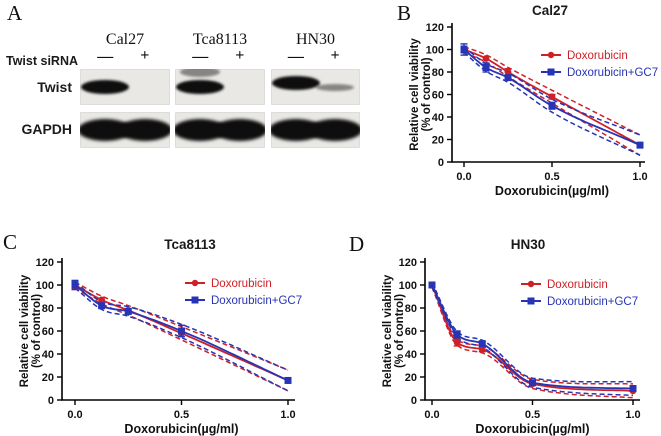 This screenshot has width=661, height=436. What do you see at coordinates (404, 13) in the screenshot?
I see `panel-label-b: B` at bounding box center [404, 13].